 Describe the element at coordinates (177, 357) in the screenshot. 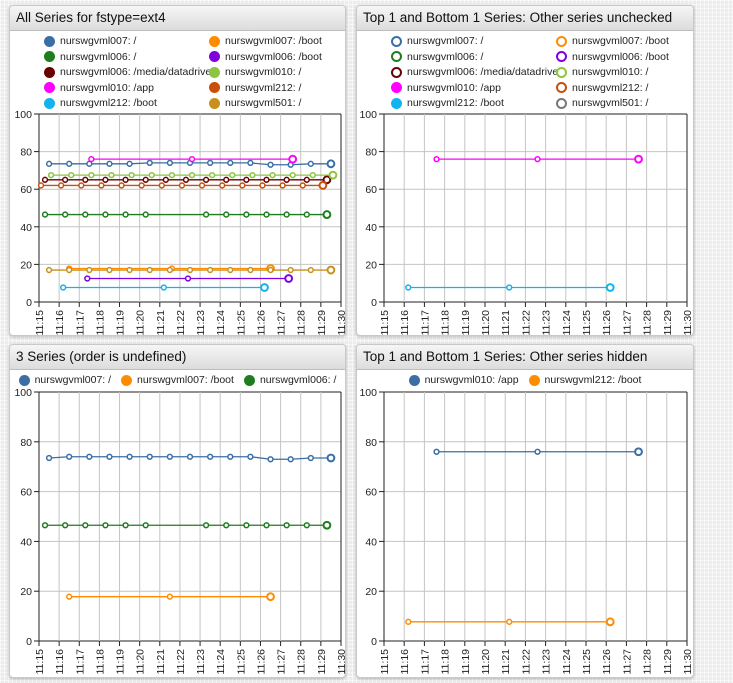

I see `panel-title: 3 Series (order is undefined)` at that location.